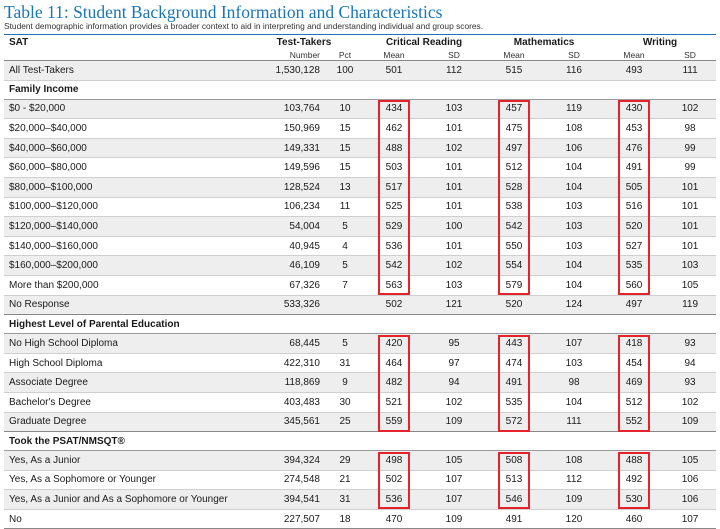 Image resolution: width=720 pixels, height=529 pixels. What do you see at coordinates (454, 402) in the screenshot?
I see `cell-cr-sd: 102` at bounding box center [454, 402].